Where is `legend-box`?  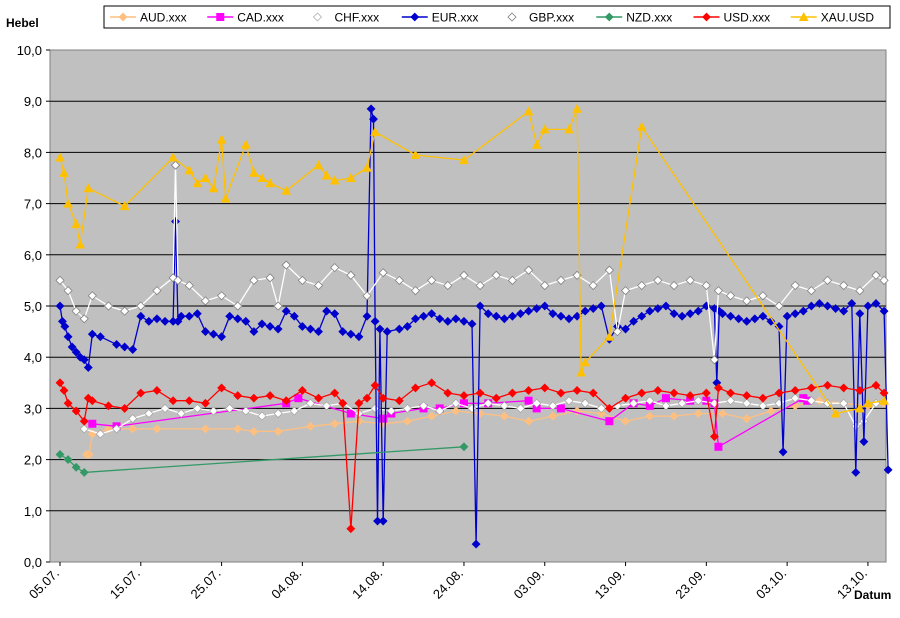
legend-box is located at coordinates (497, 17).